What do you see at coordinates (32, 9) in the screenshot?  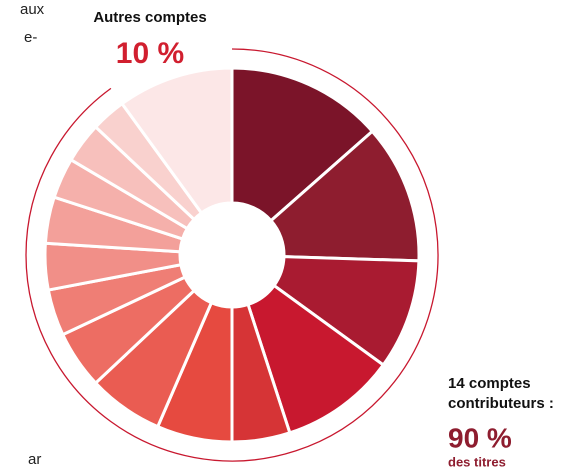 I see `text-fragment: aux` at bounding box center [32, 9].